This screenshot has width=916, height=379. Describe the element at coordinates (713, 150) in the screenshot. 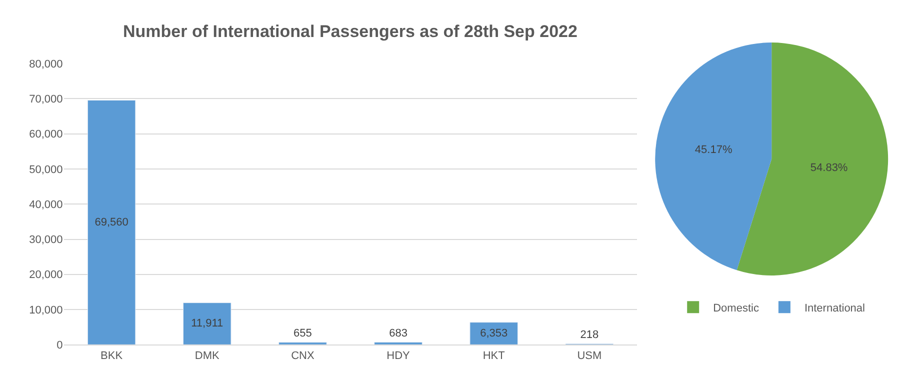

I see `data-label: 45.17%` at that location.